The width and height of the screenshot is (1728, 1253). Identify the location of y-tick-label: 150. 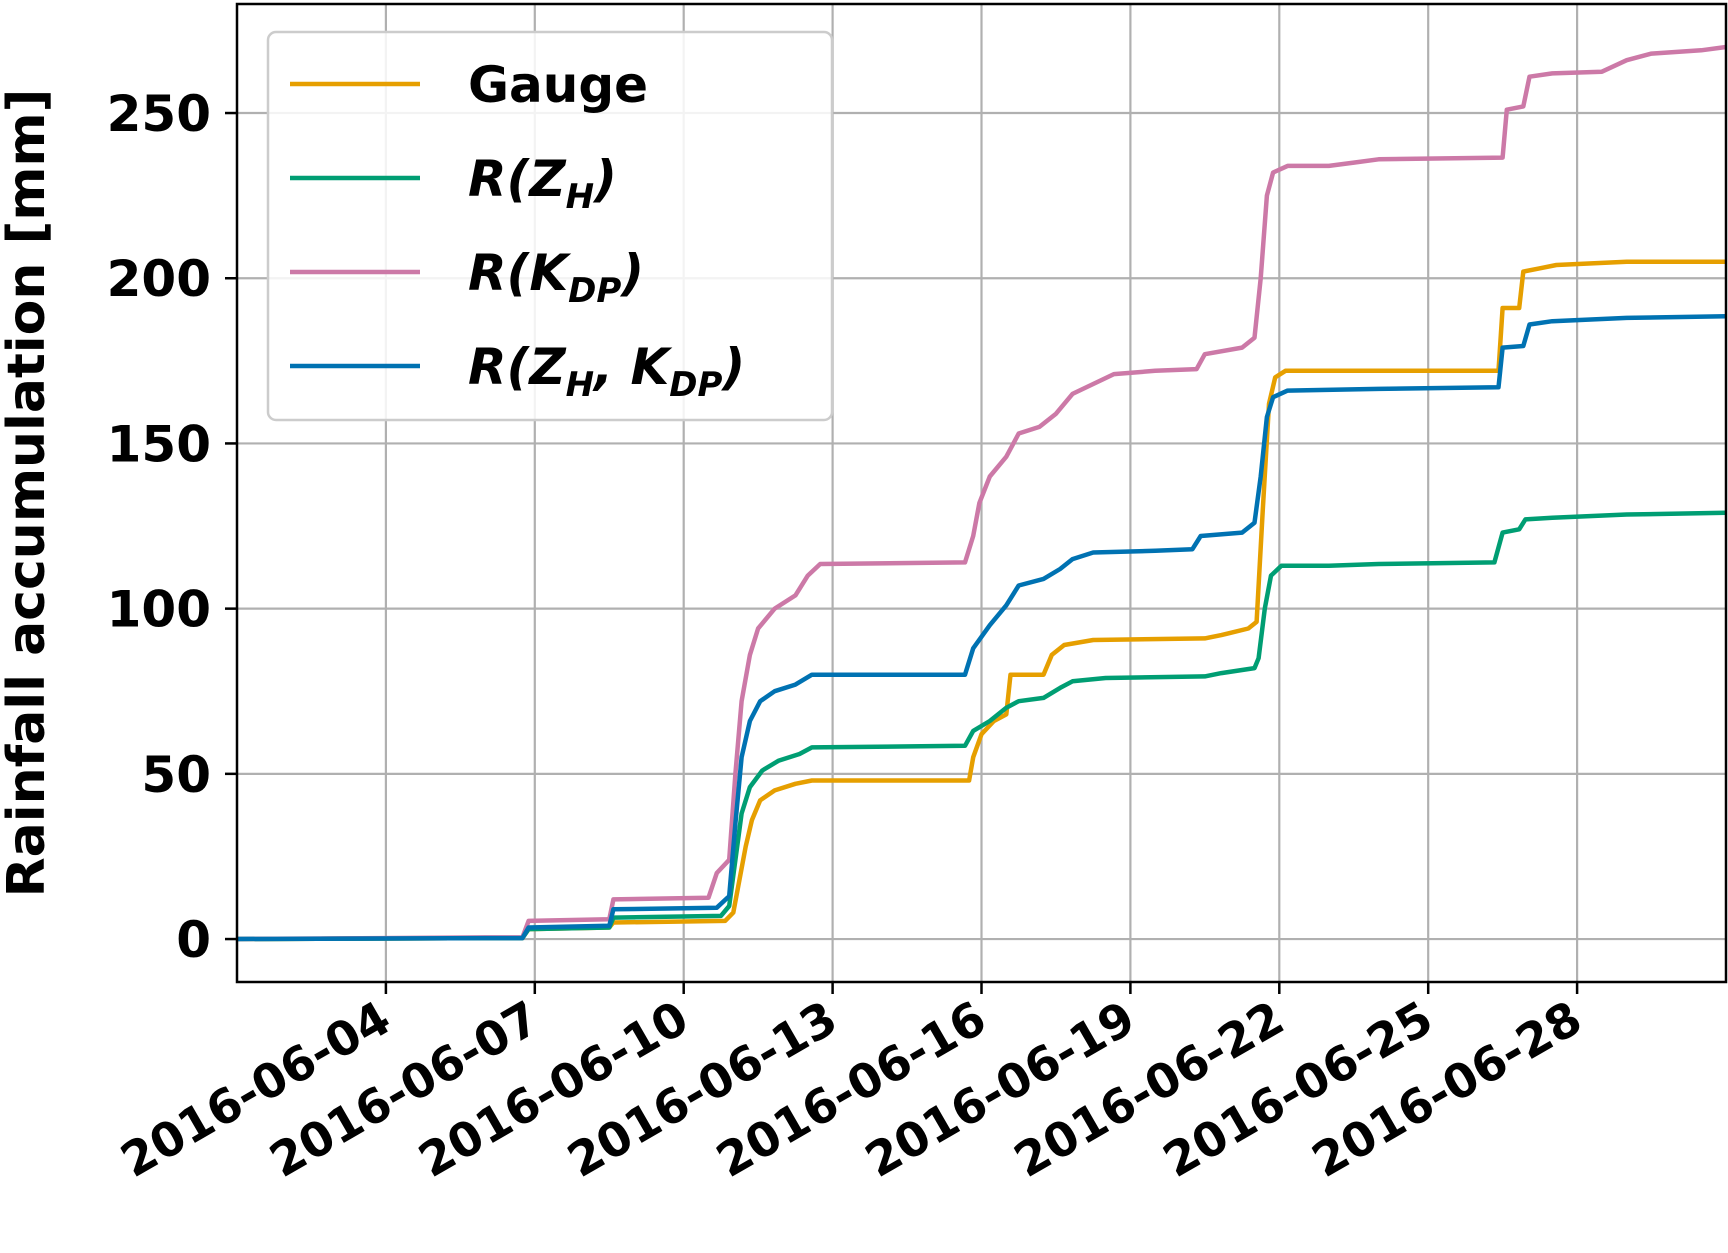
(159, 444).